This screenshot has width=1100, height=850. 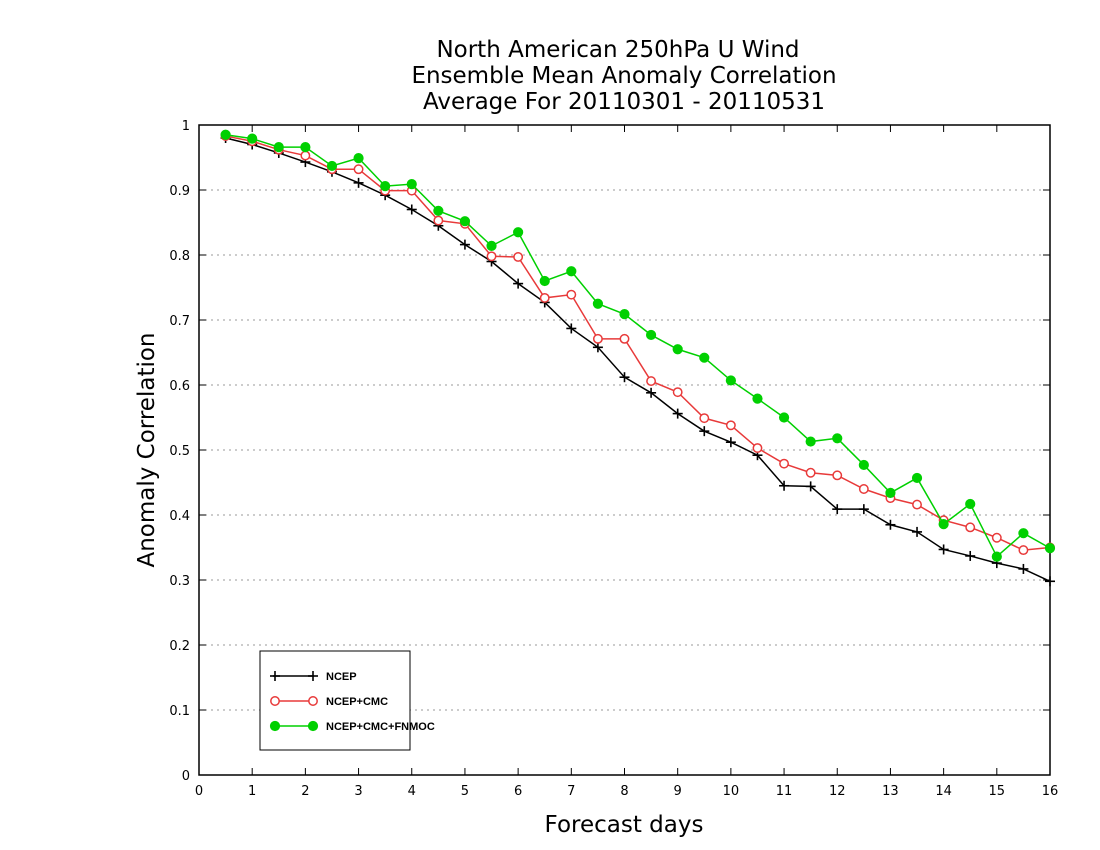 I want to click on x-tick-label: 12, so click(x=837, y=791).